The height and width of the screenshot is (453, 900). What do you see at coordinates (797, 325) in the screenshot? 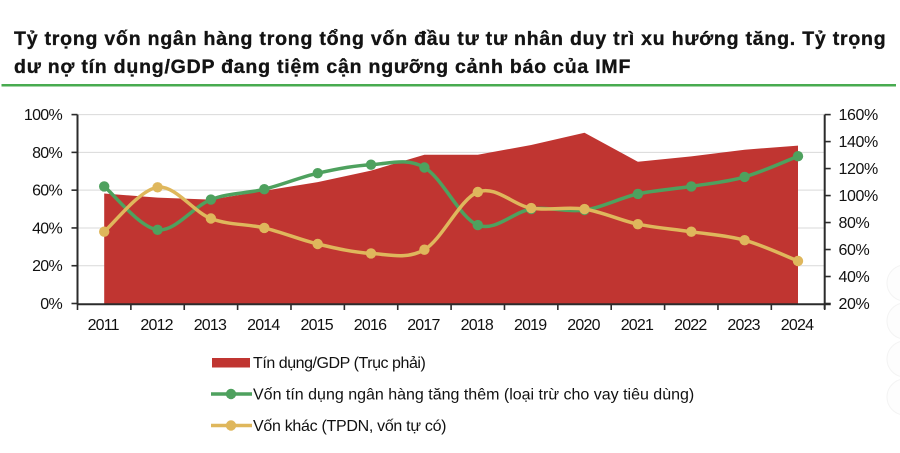
I see `svg-text: 2024` at bounding box center [797, 325].